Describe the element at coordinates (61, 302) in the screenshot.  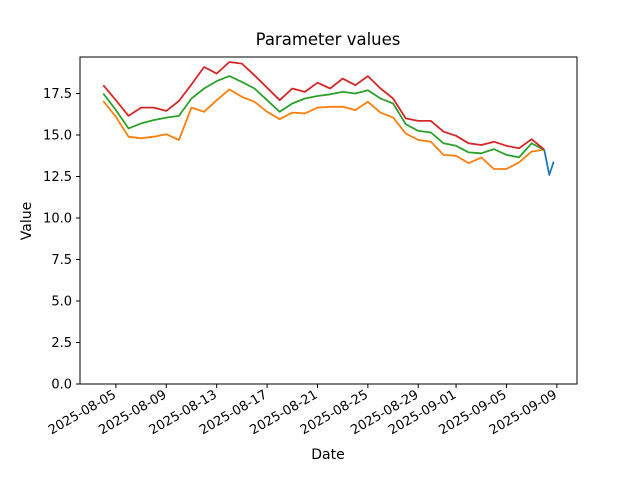
I see `y-tick-label: 5.0` at that location.